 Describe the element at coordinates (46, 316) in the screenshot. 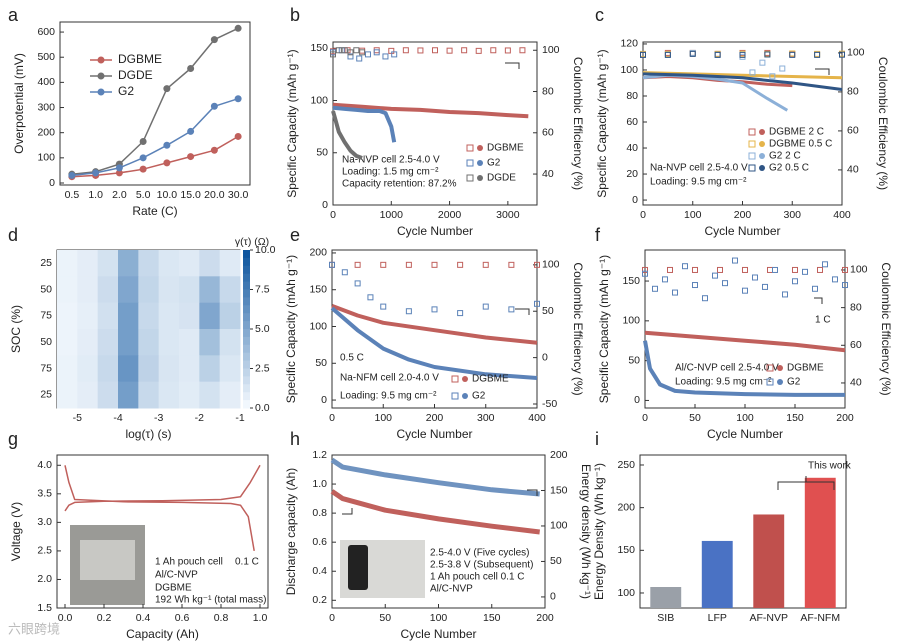

I see `y-tick-label: 75` at that location.